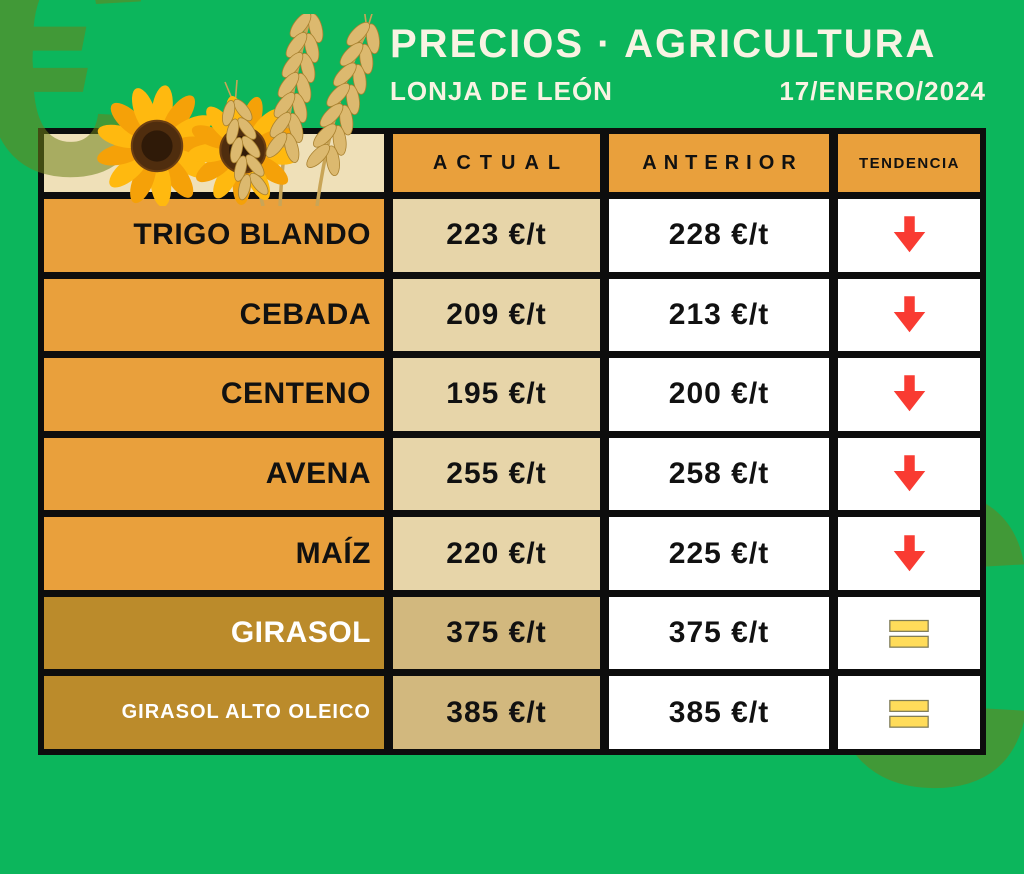 The image size is (1024, 874). I want to click on anterior-price-cell: 385 €/t, so click(719, 712).